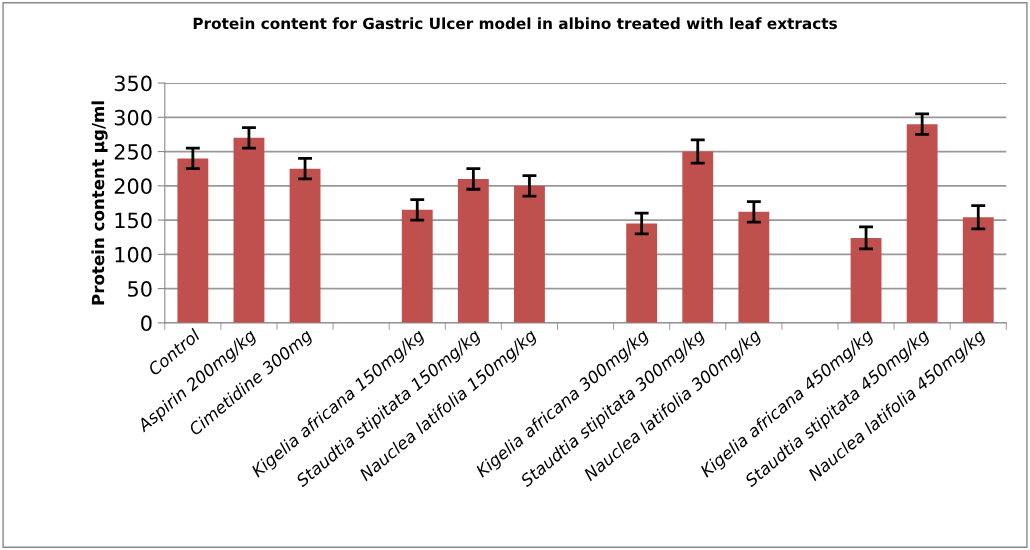  Describe the element at coordinates (133, 186) in the screenshot. I see `y-tick-label: 200` at that location.